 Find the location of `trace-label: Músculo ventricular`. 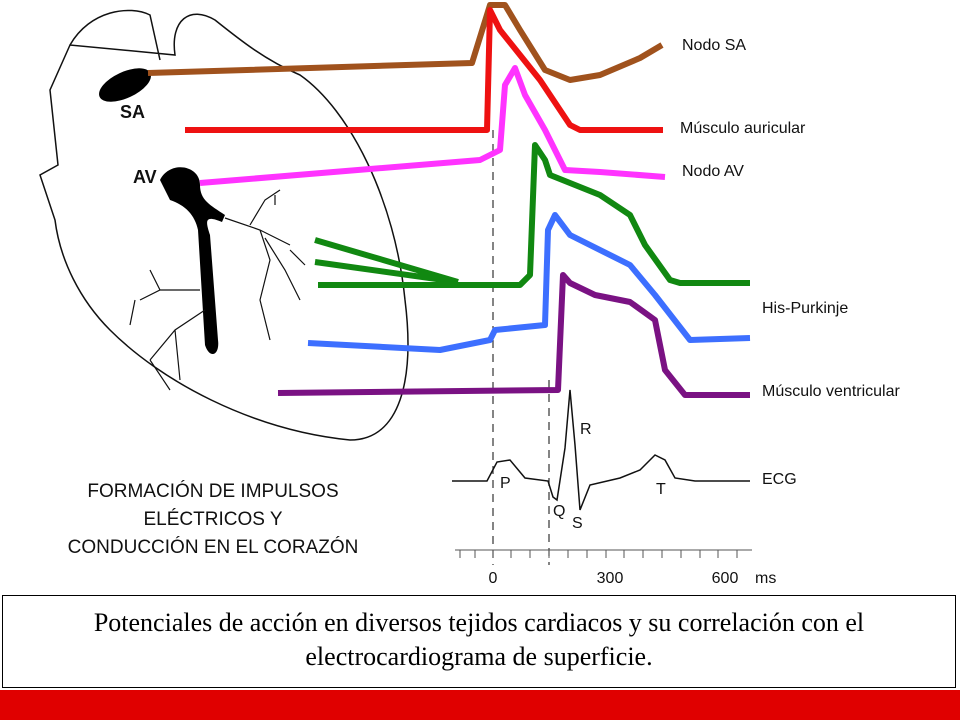

trace-label: Músculo ventricular is located at coordinates (831, 391).